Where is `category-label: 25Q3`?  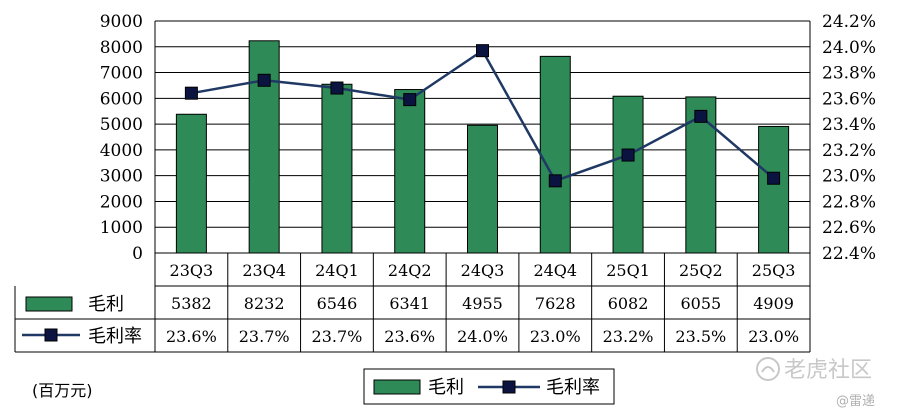 category-label: 25Q3 is located at coordinates (774, 270).